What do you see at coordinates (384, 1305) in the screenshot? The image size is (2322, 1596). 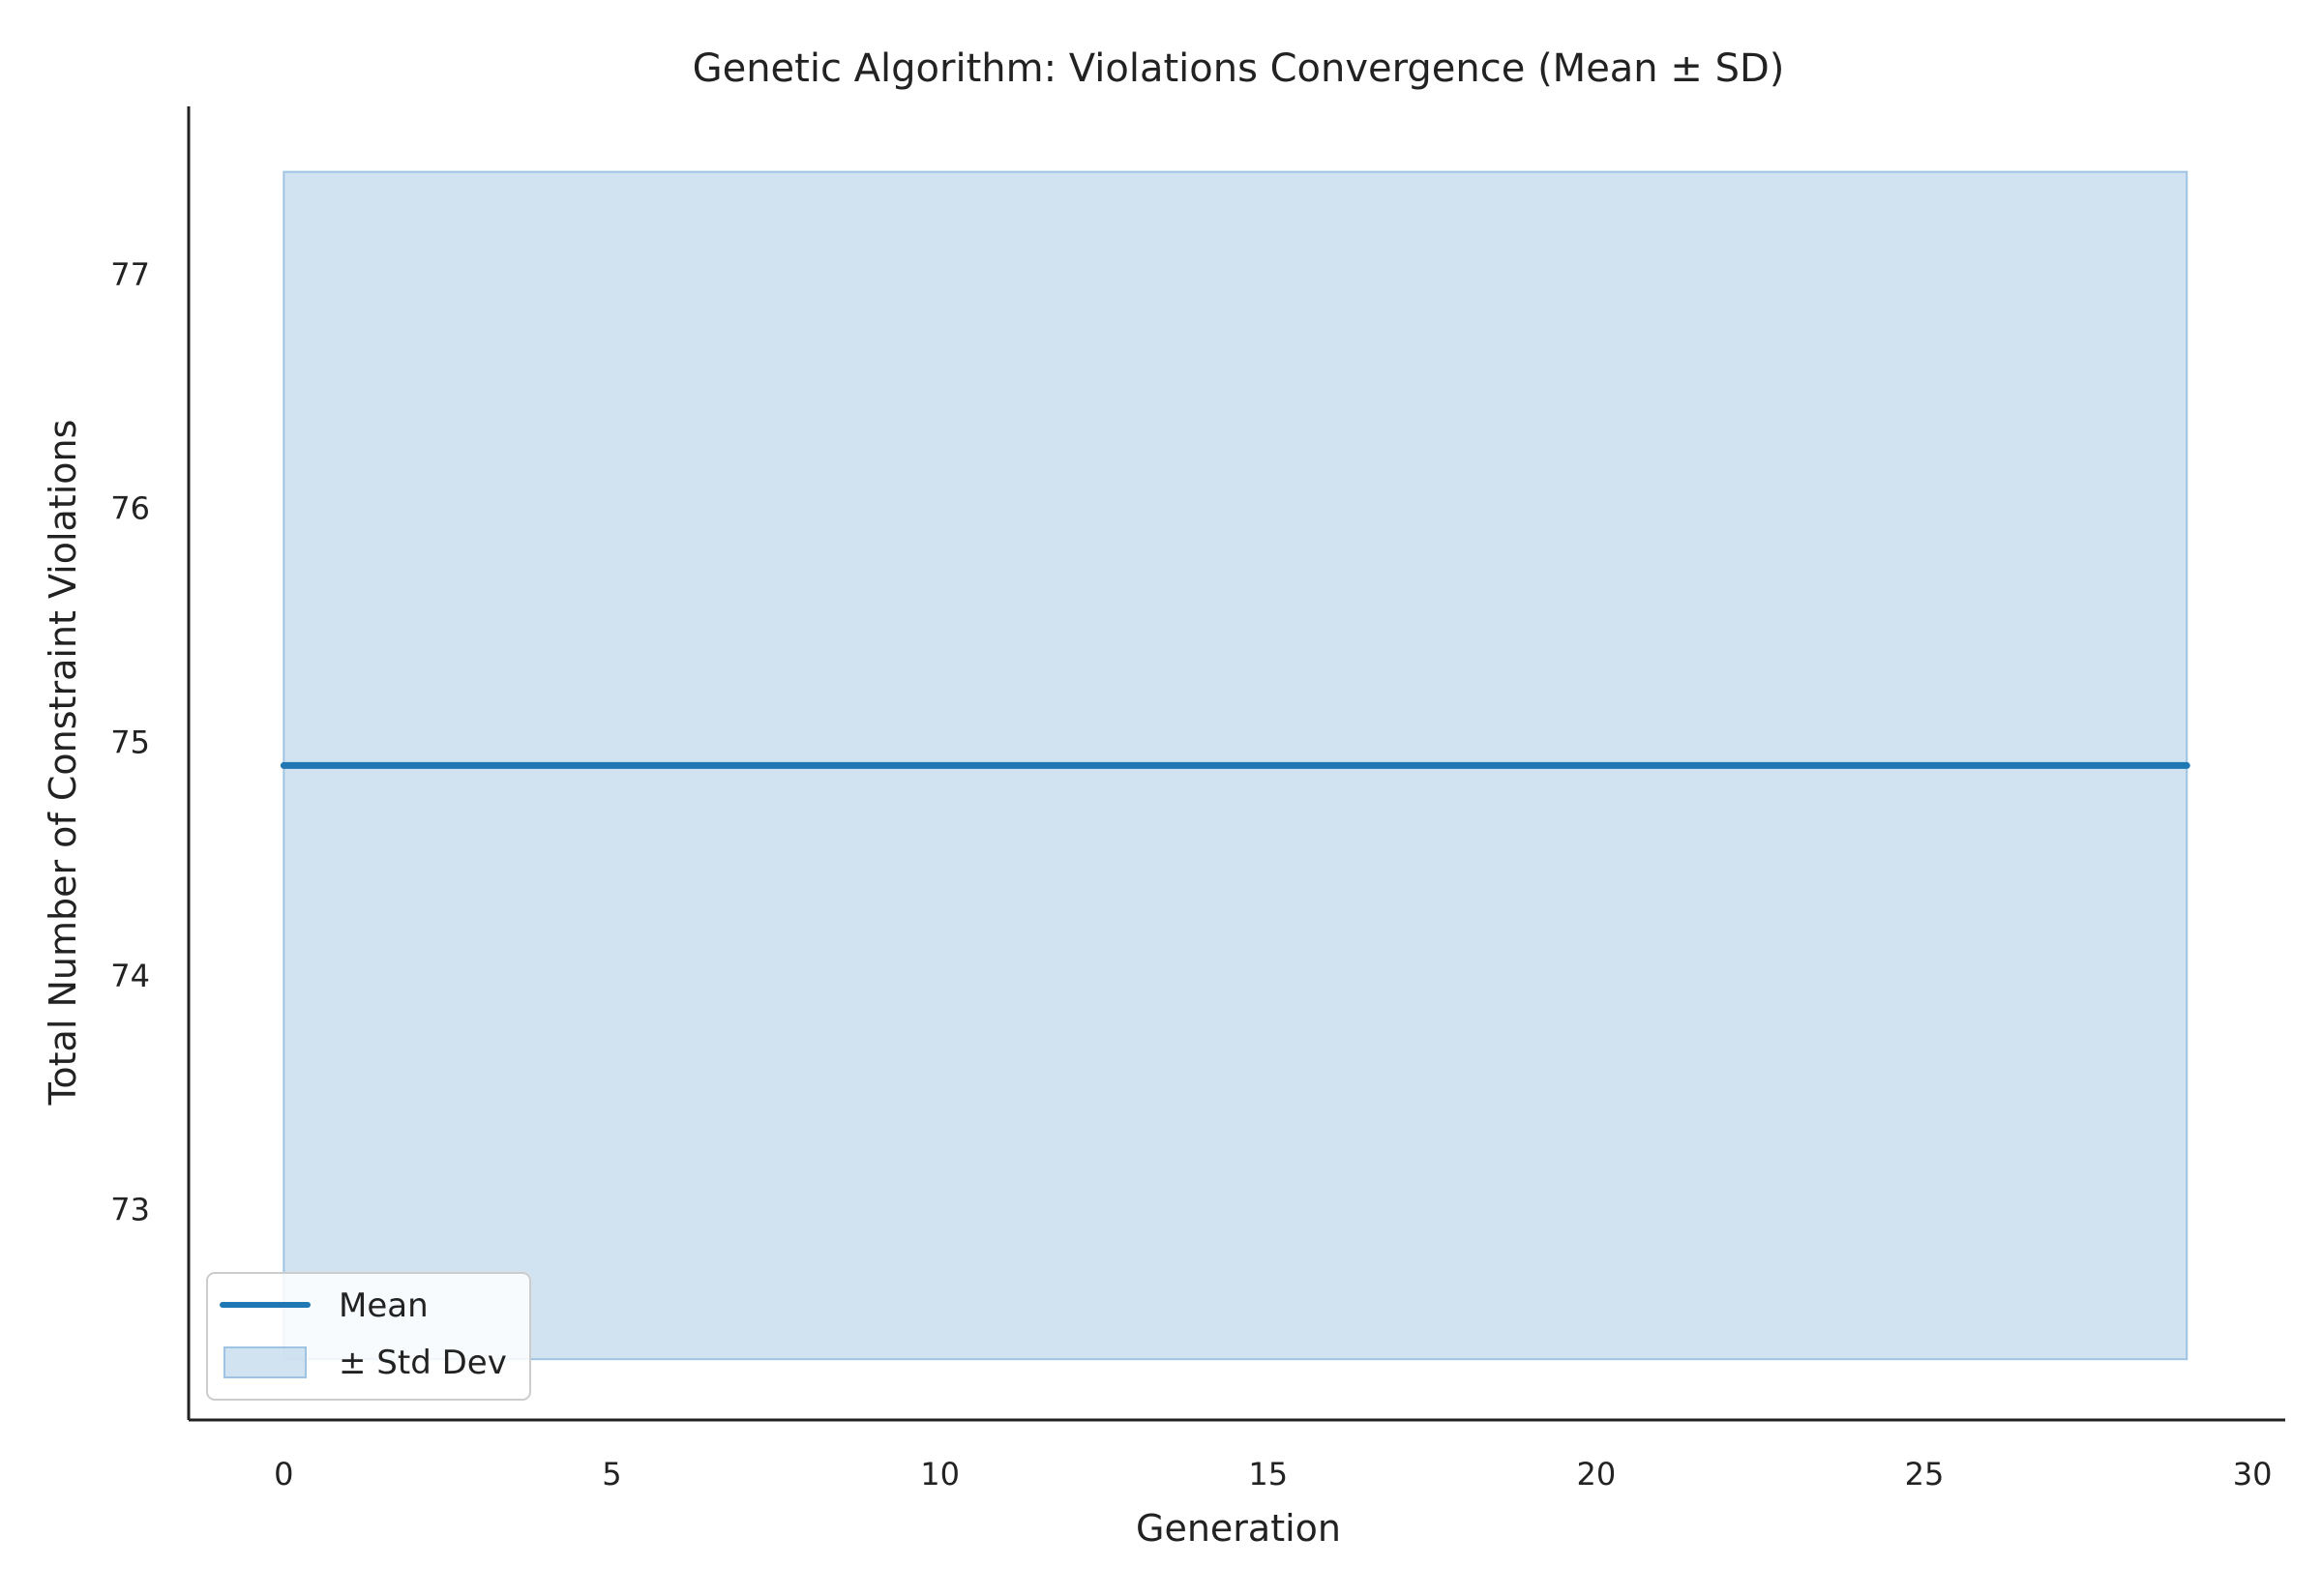 I see `legend-mean-label: Mean` at bounding box center [384, 1305].